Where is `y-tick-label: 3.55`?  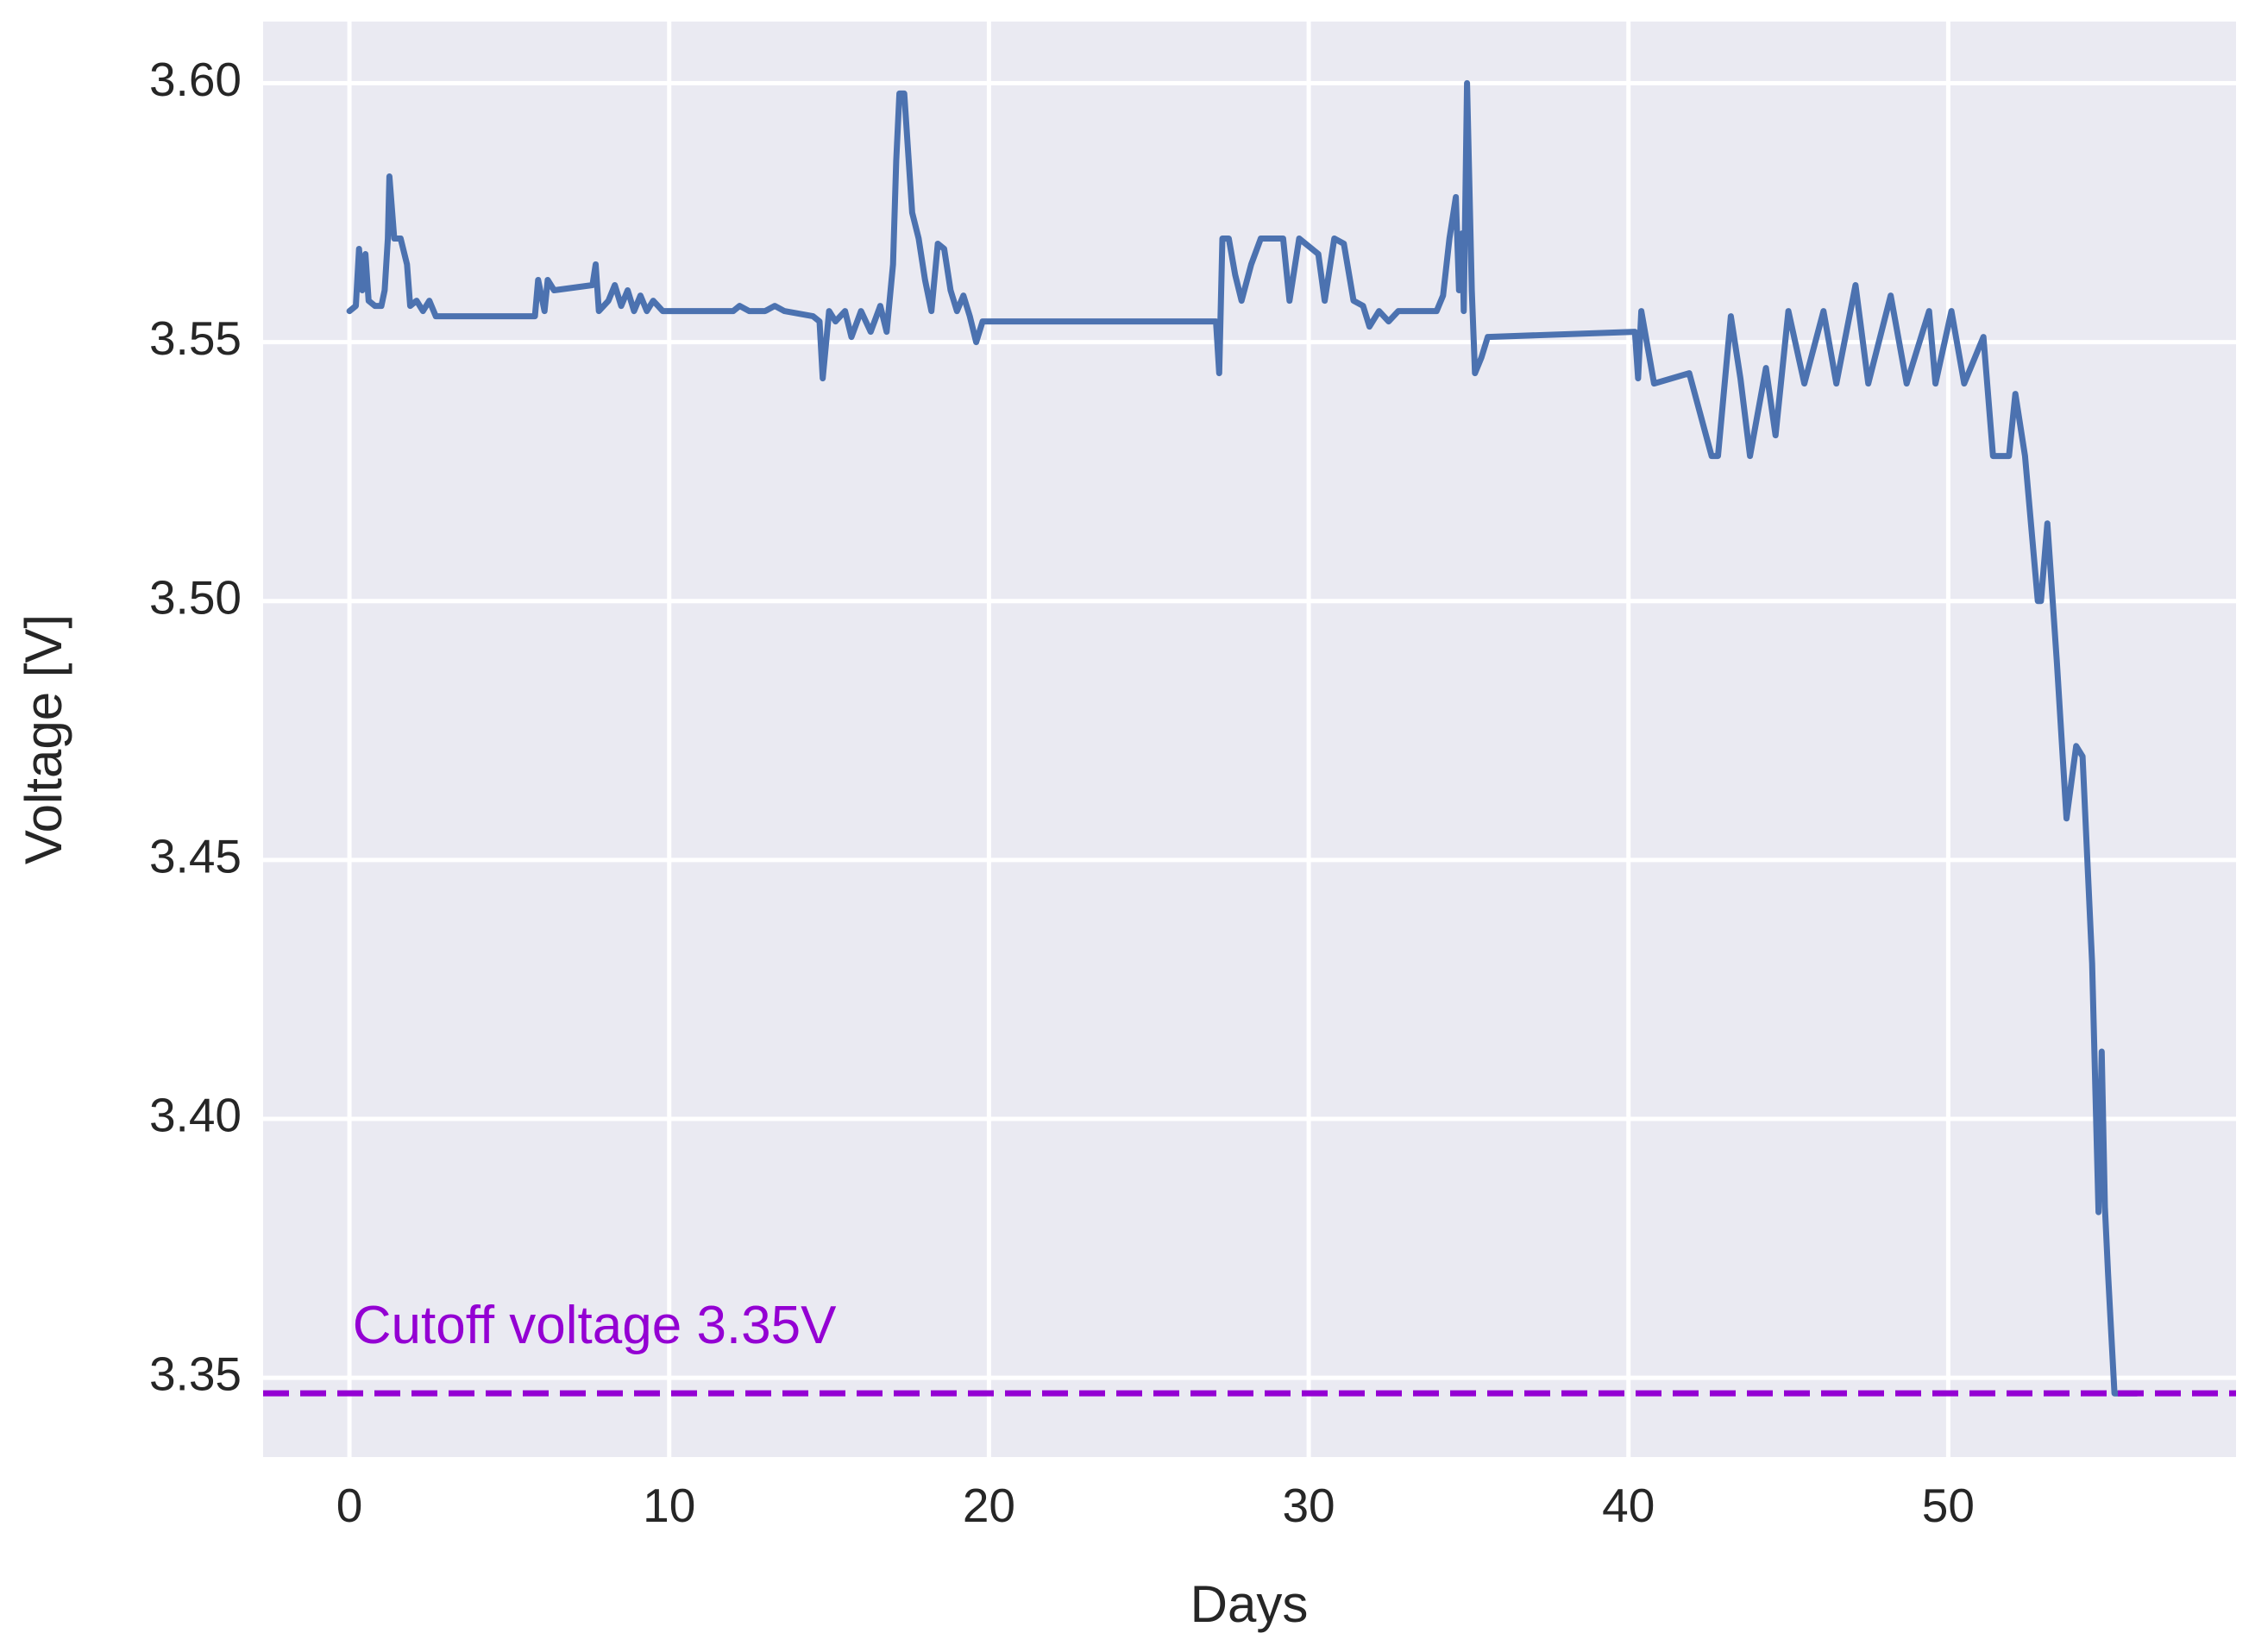
y-tick-label: 3.55 is located at coordinates (195, 338).